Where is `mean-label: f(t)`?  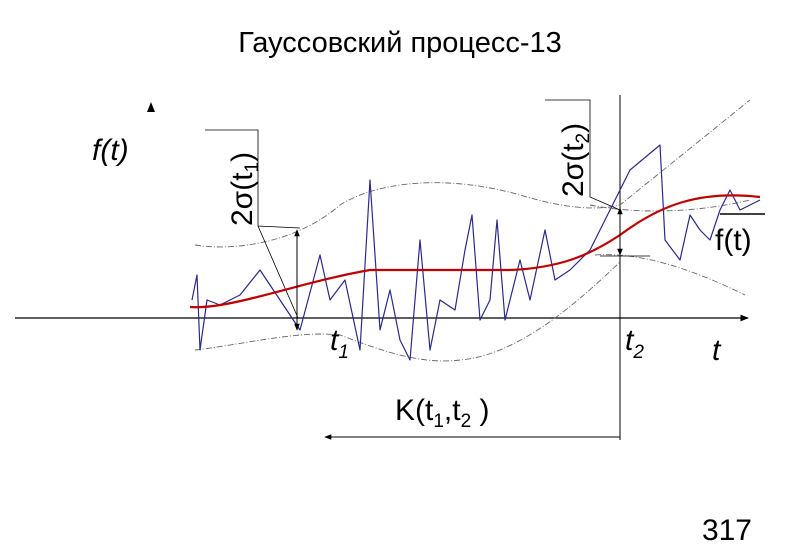 mean-label: f(t) is located at coordinates (733, 240).